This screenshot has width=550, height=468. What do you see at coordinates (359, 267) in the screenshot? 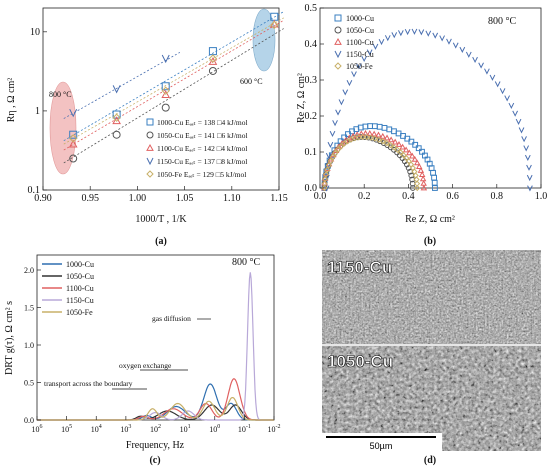
I see `micrograph-label-top: 1150-Cu` at bounding box center [359, 267].